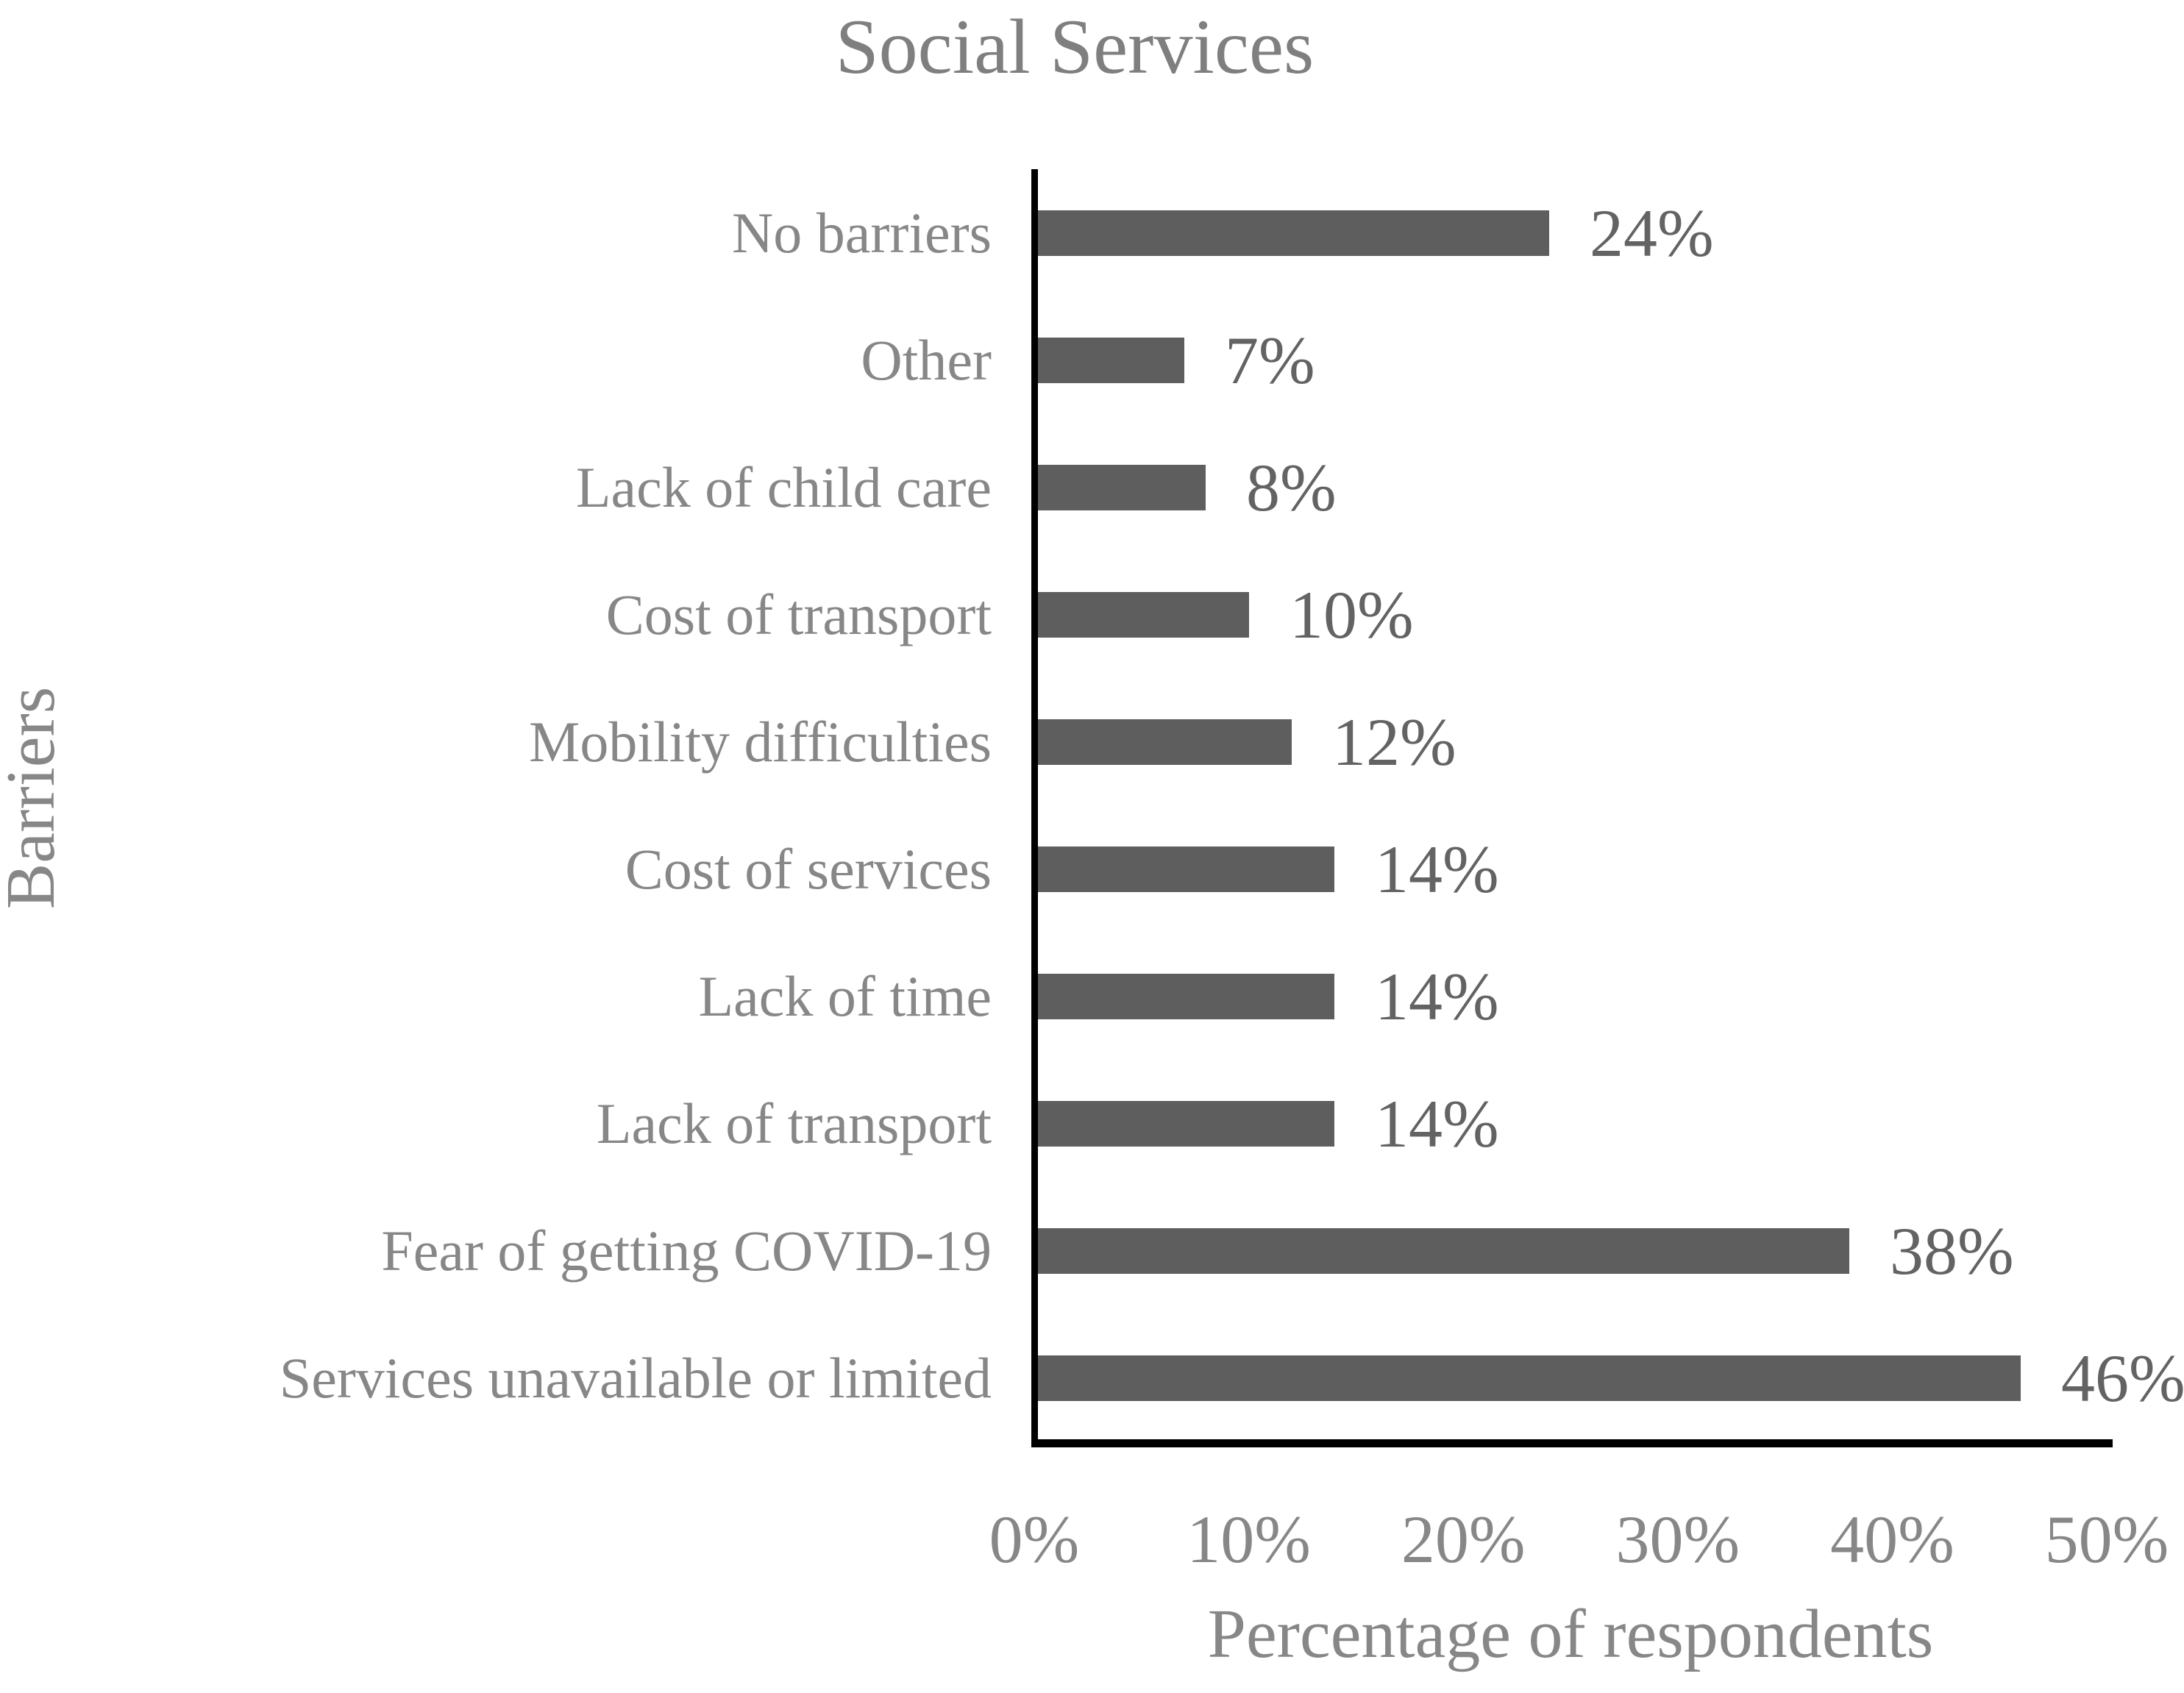 This screenshot has width=2184, height=1693. I want to click on x-axis-ticks: 0% 10% 20% 30% 40% 50%, so click(1579, 1540).